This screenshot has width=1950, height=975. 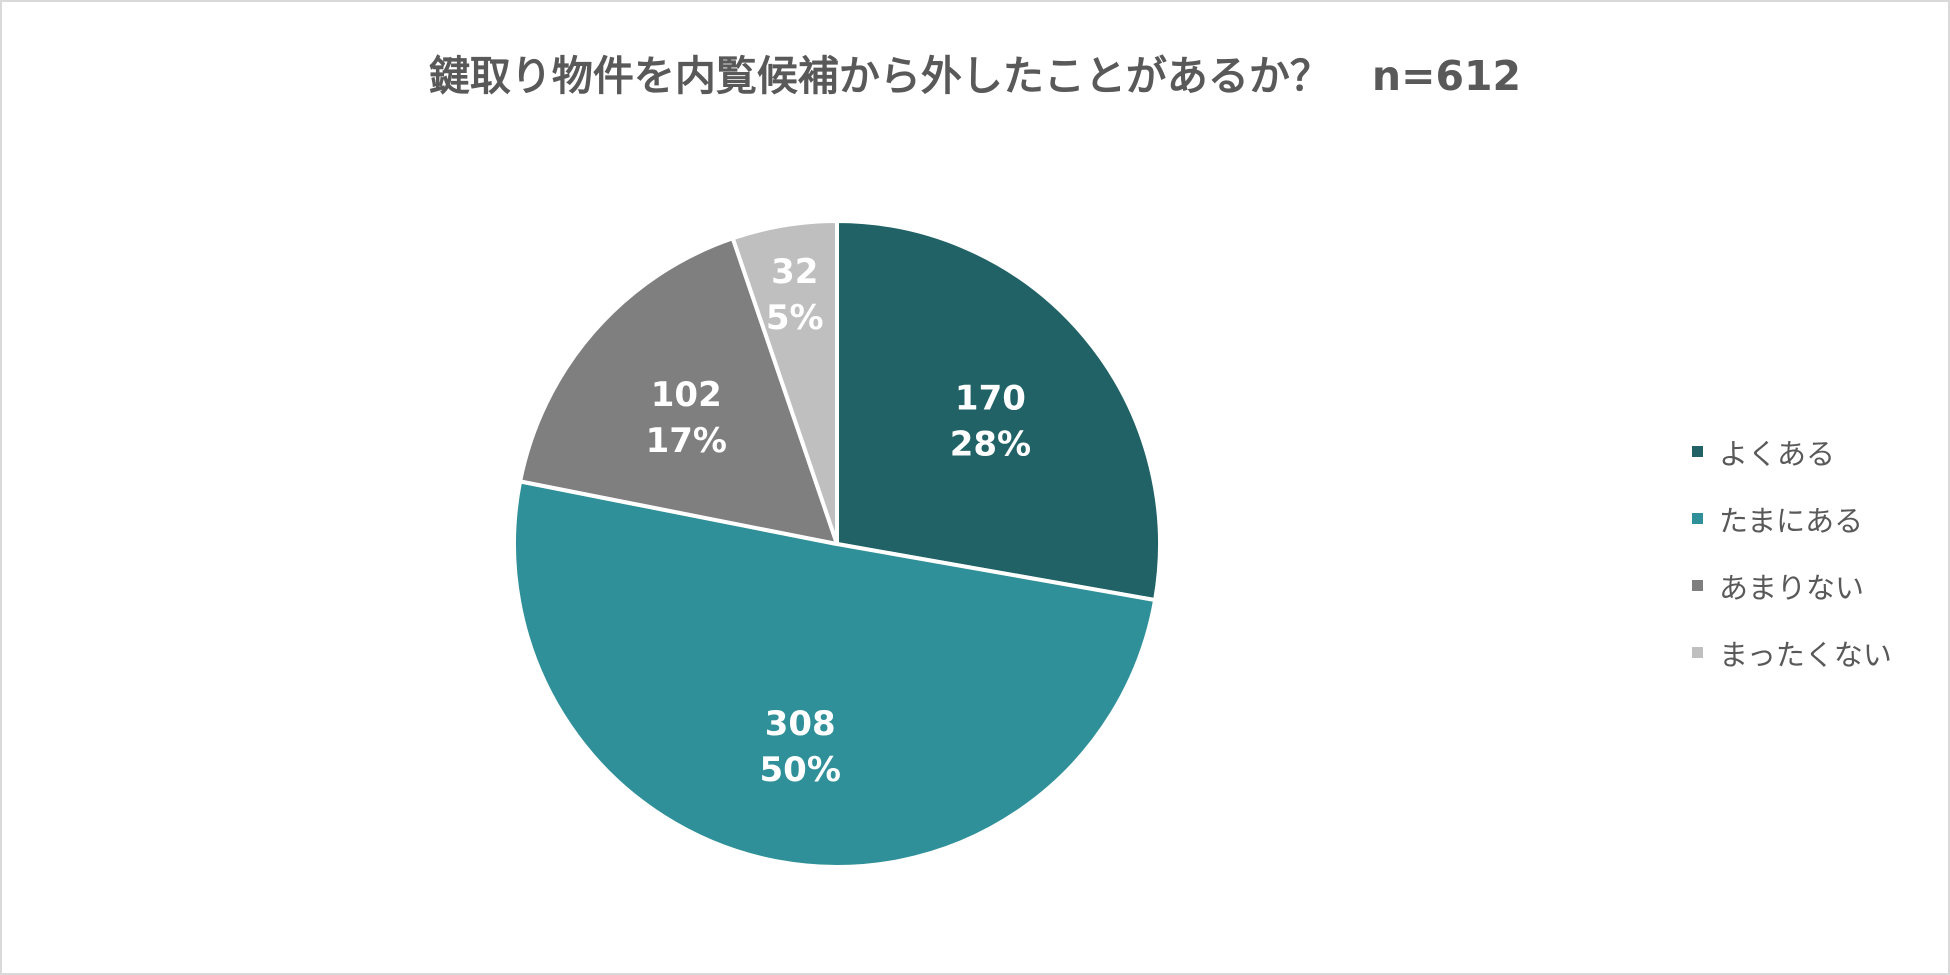 What do you see at coordinates (795, 295) in the screenshot?
I see `data-label-4: 32 5%` at bounding box center [795, 295].